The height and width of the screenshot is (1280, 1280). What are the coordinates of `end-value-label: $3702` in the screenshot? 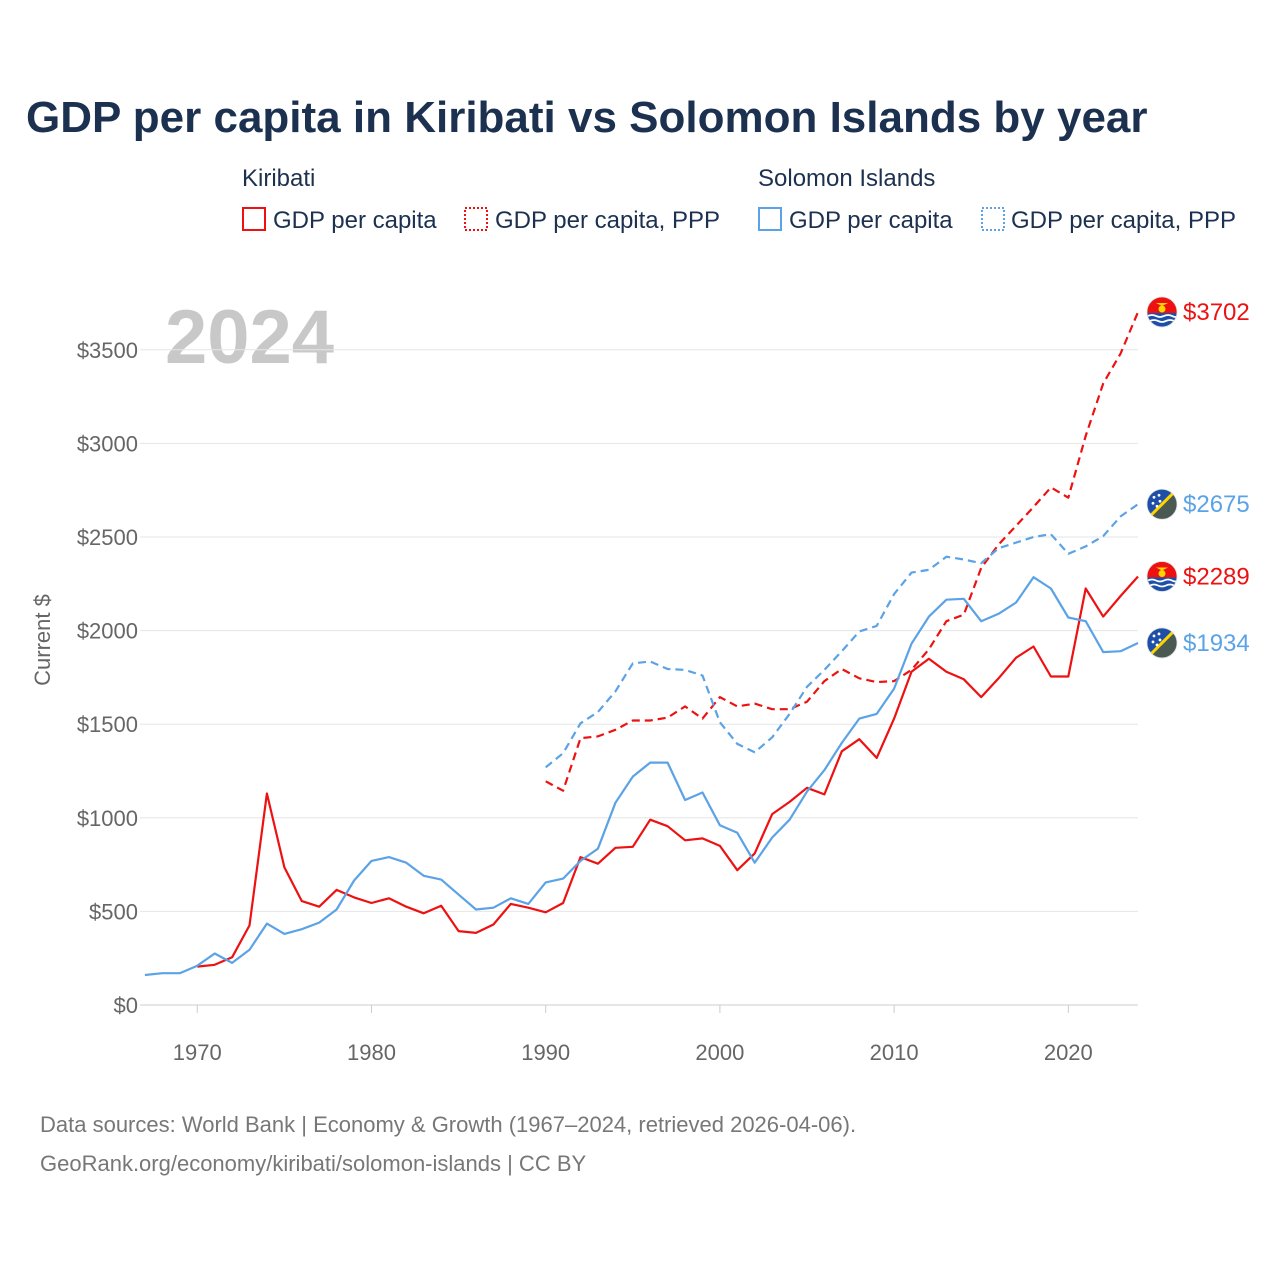 It's located at (1216, 312).